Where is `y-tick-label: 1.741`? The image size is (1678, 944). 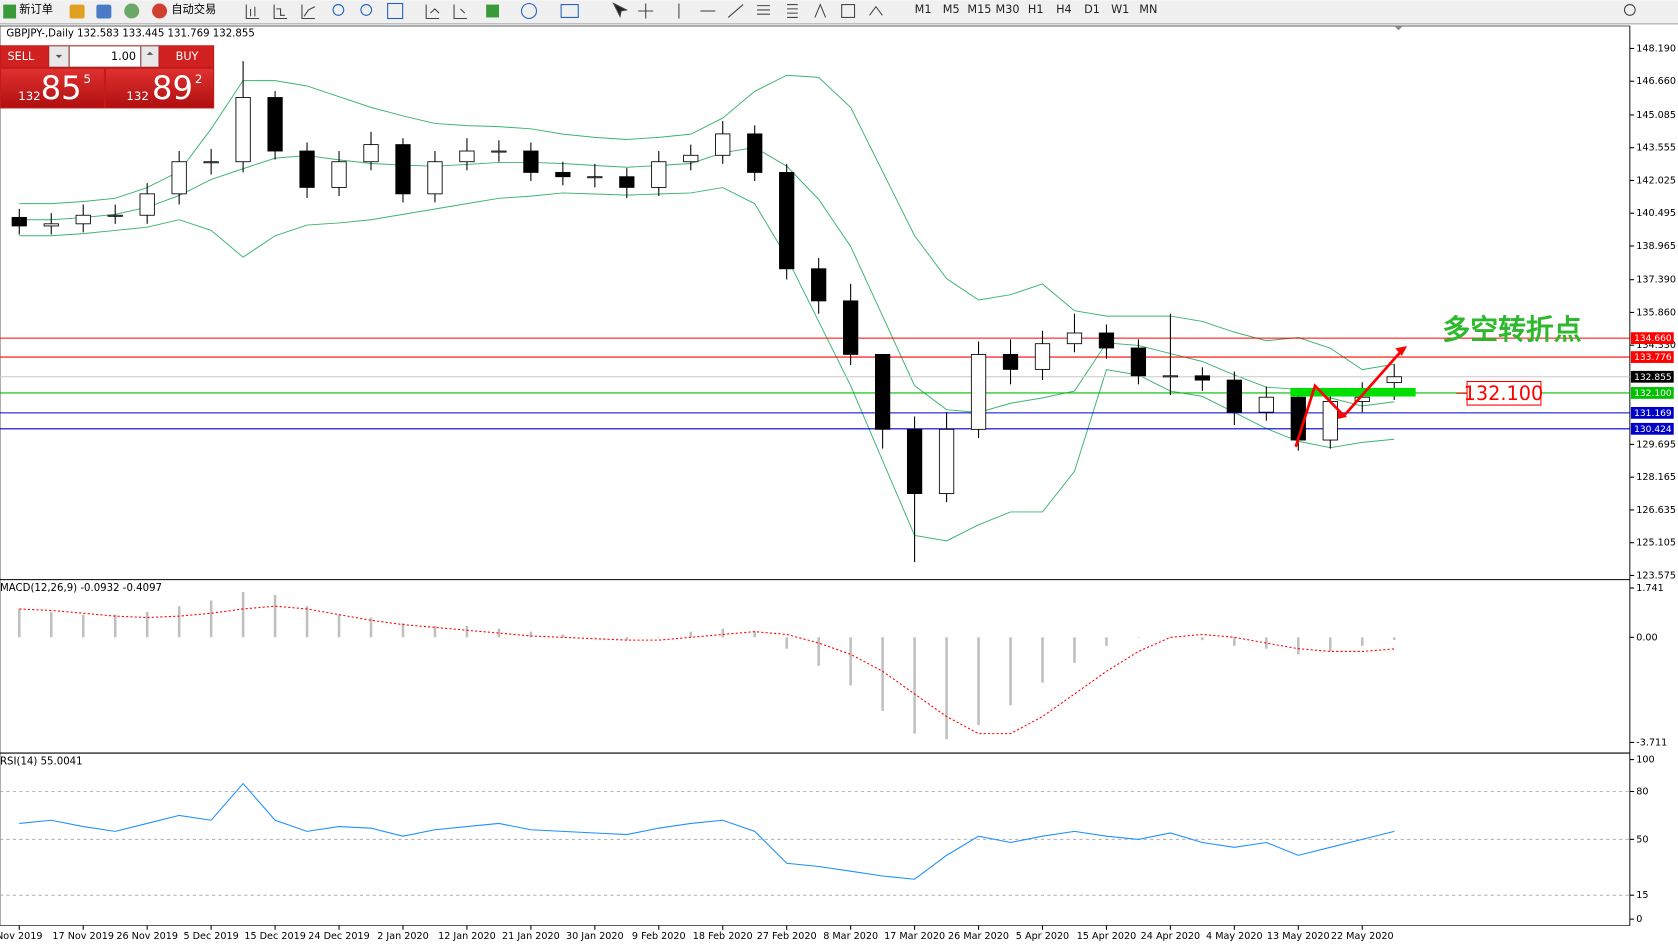 y-tick-label: 1.741 is located at coordinates (1650, 588).